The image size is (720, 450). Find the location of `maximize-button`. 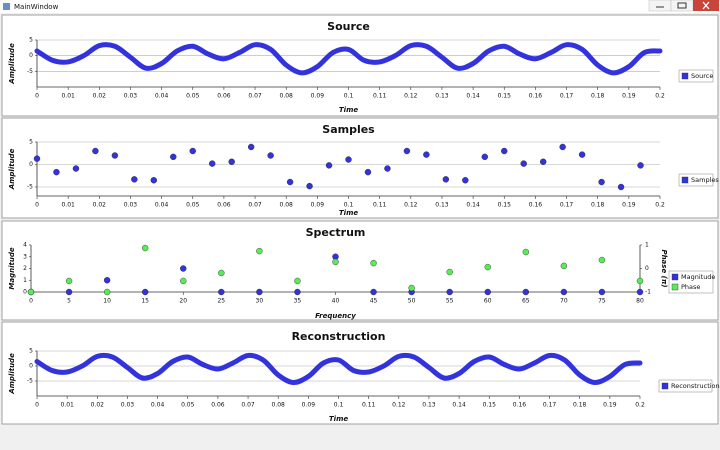

maximize-button is located at coordinates (682, 6).